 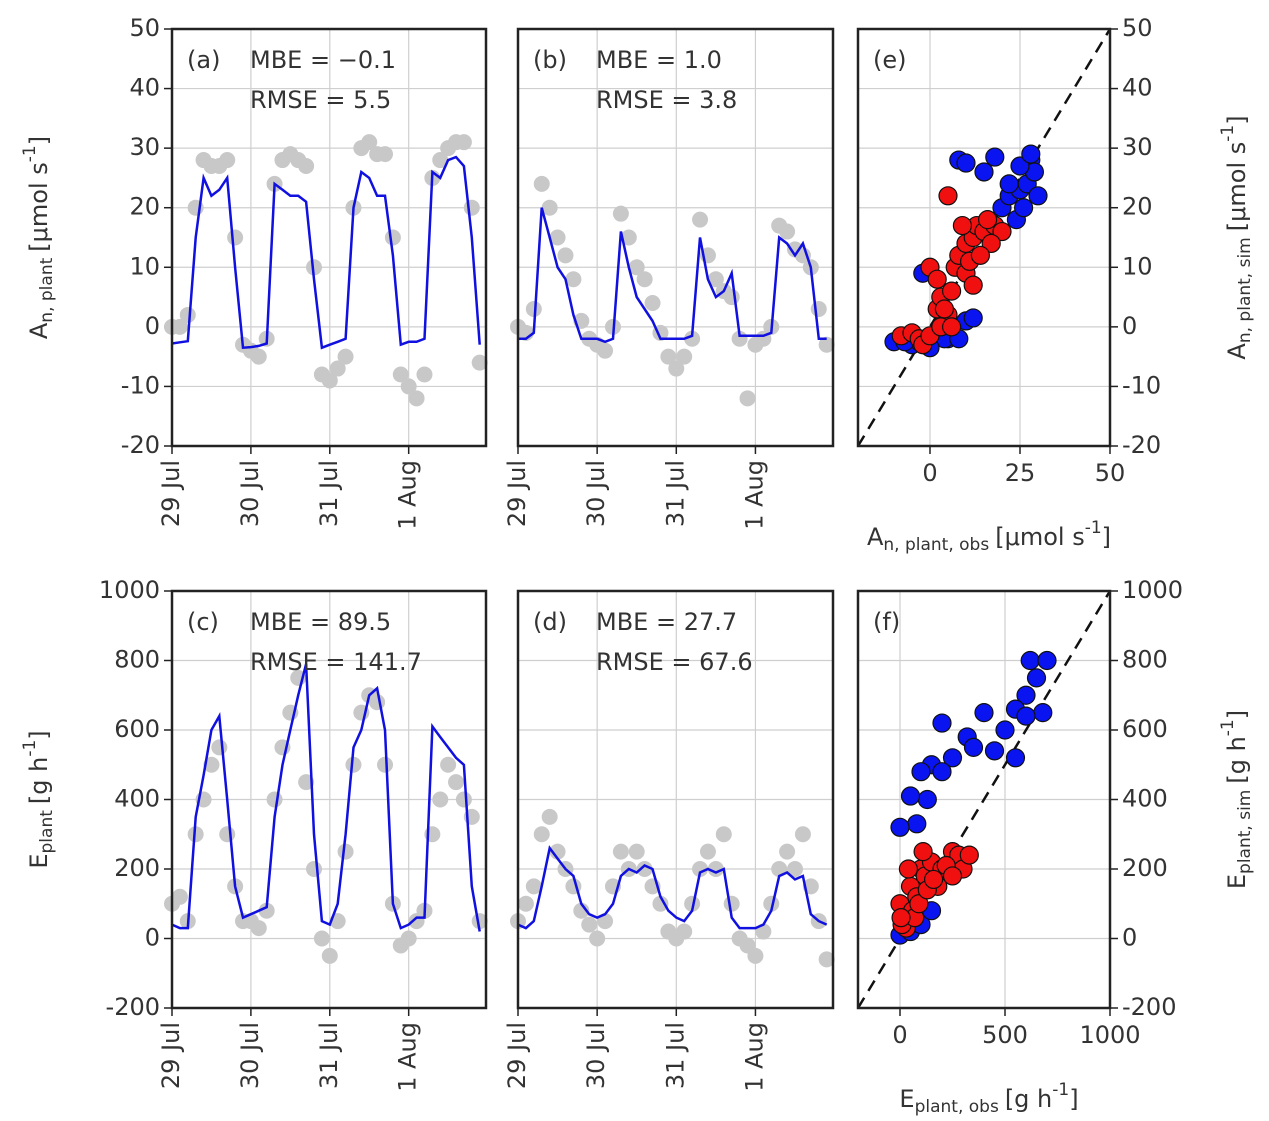 I want to click on y-tick-label: -20, so click(x=140, y=445).